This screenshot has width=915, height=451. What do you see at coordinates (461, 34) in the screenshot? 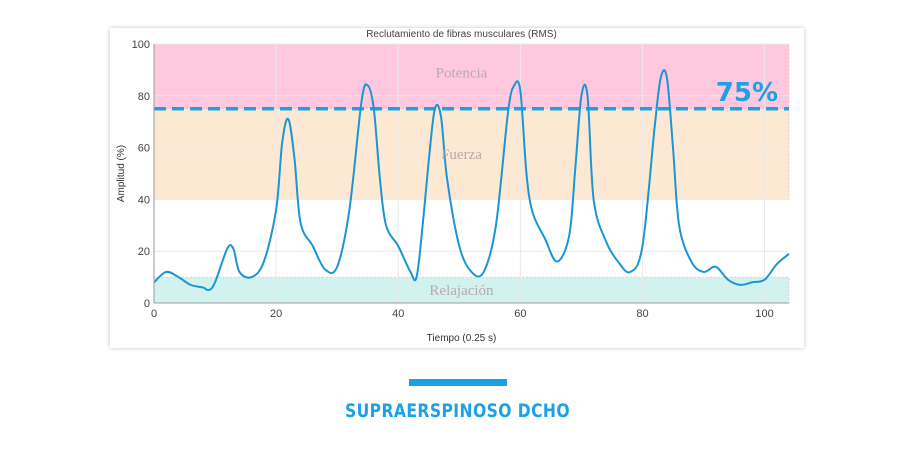
I see `chart-title: Reclutamiento de fibras musculares (RMS)` at bounding box center [461, 34].